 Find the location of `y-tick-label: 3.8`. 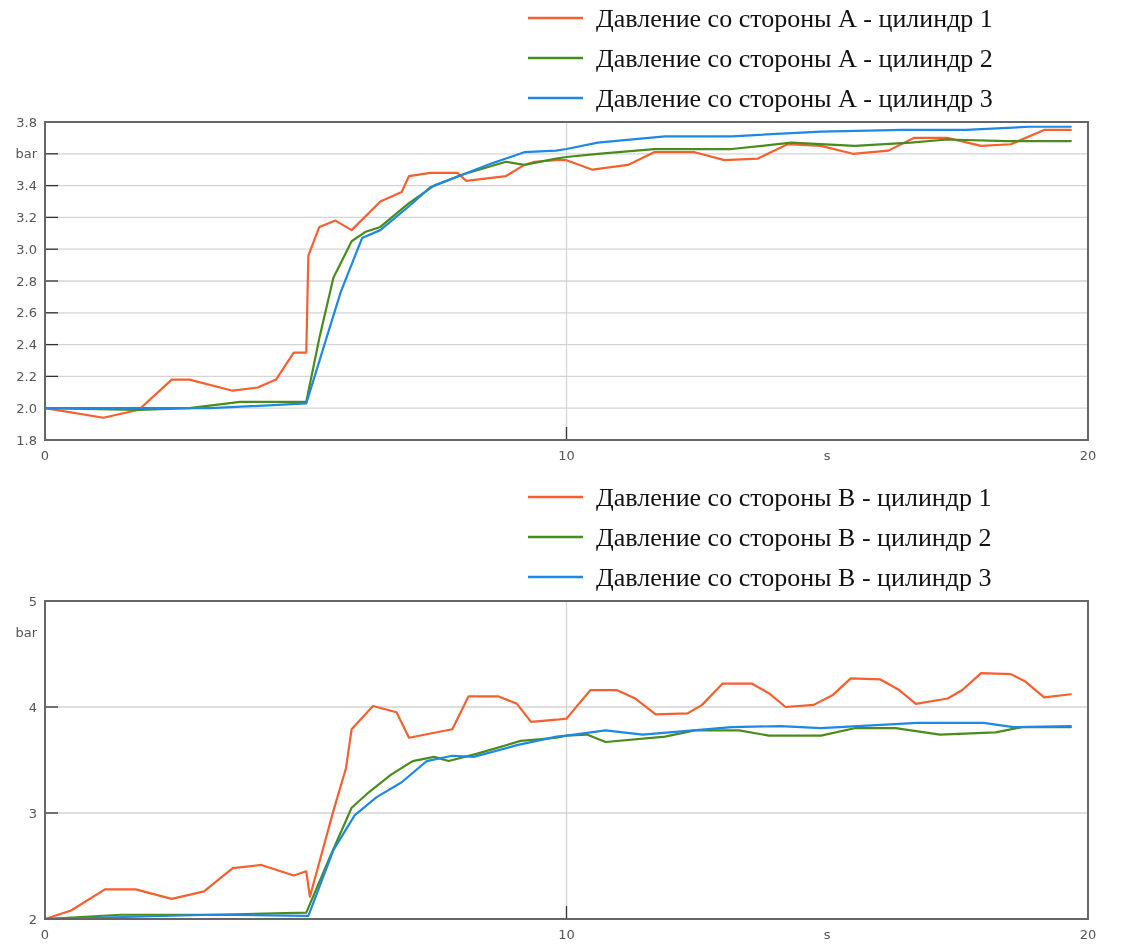

y-tick-label: 3.8 is located at coordinates (26, 122).